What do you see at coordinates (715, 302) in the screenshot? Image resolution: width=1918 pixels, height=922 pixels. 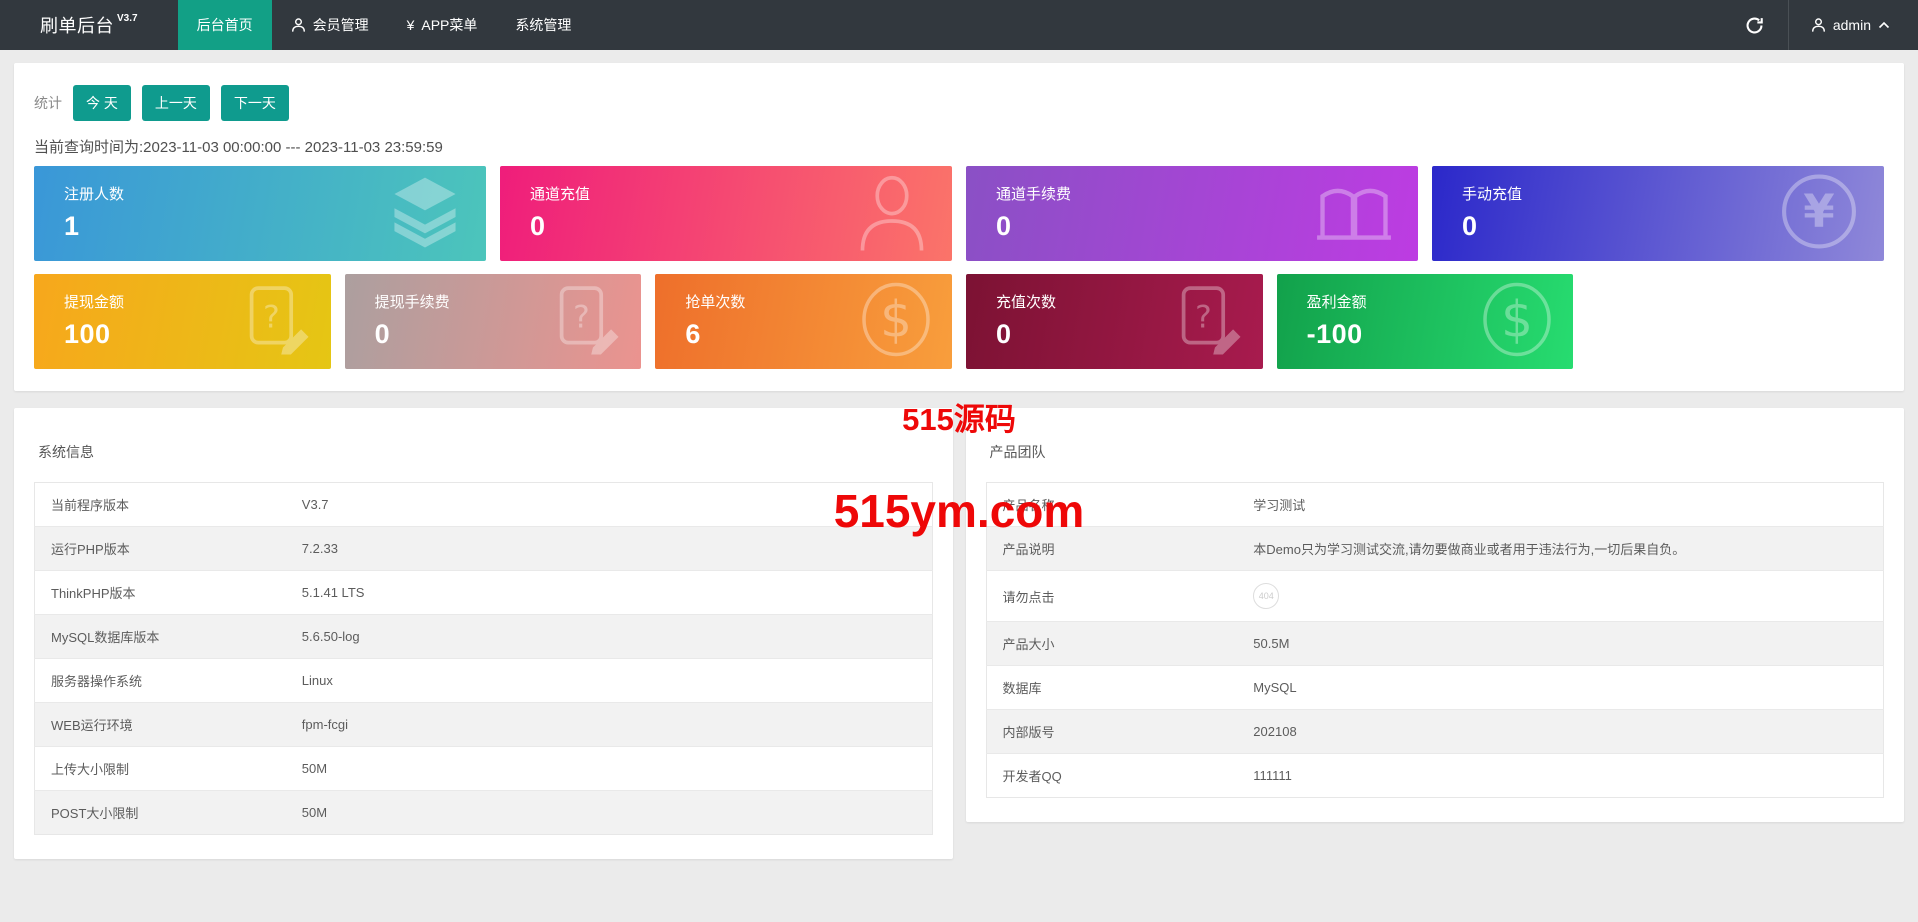 I see `stat-card-label: 抢单次数` at bounding box center [715, 302].